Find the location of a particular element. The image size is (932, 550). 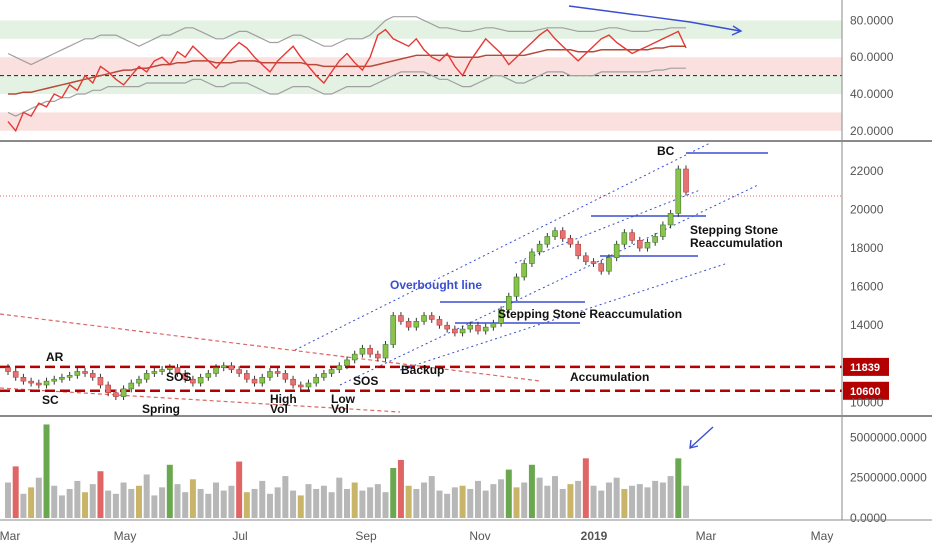

support-price-tag-label: 10600 is located at coordinates (865, 392).